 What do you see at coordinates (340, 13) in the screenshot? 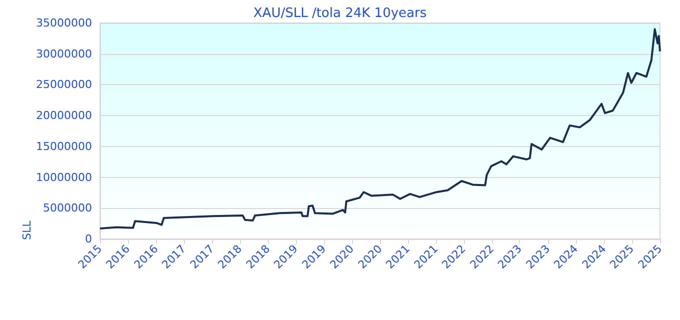
I see `chart-title: XAU/SLL /tola 24K 10years` at bounding box center [340, 13].